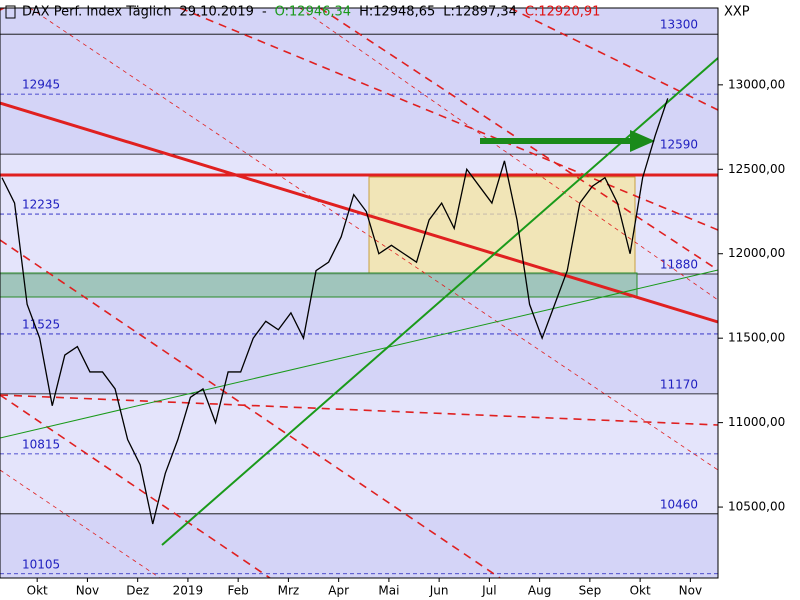  I want to click on range-box, so click(502, 225).